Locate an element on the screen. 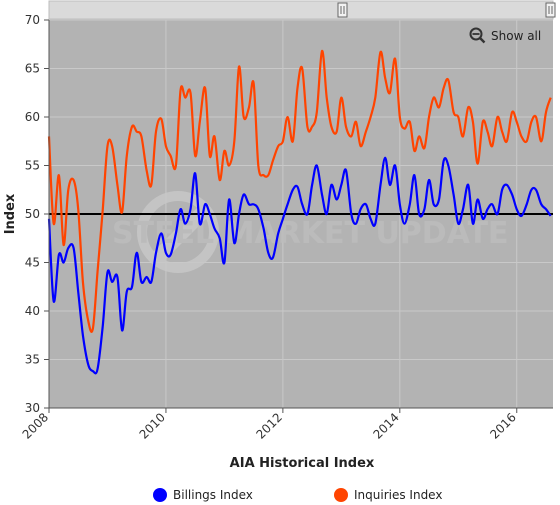 The height and width of the screenshot is (505, 560). legend-marker-inquiries is located at coordinates (341, 495).